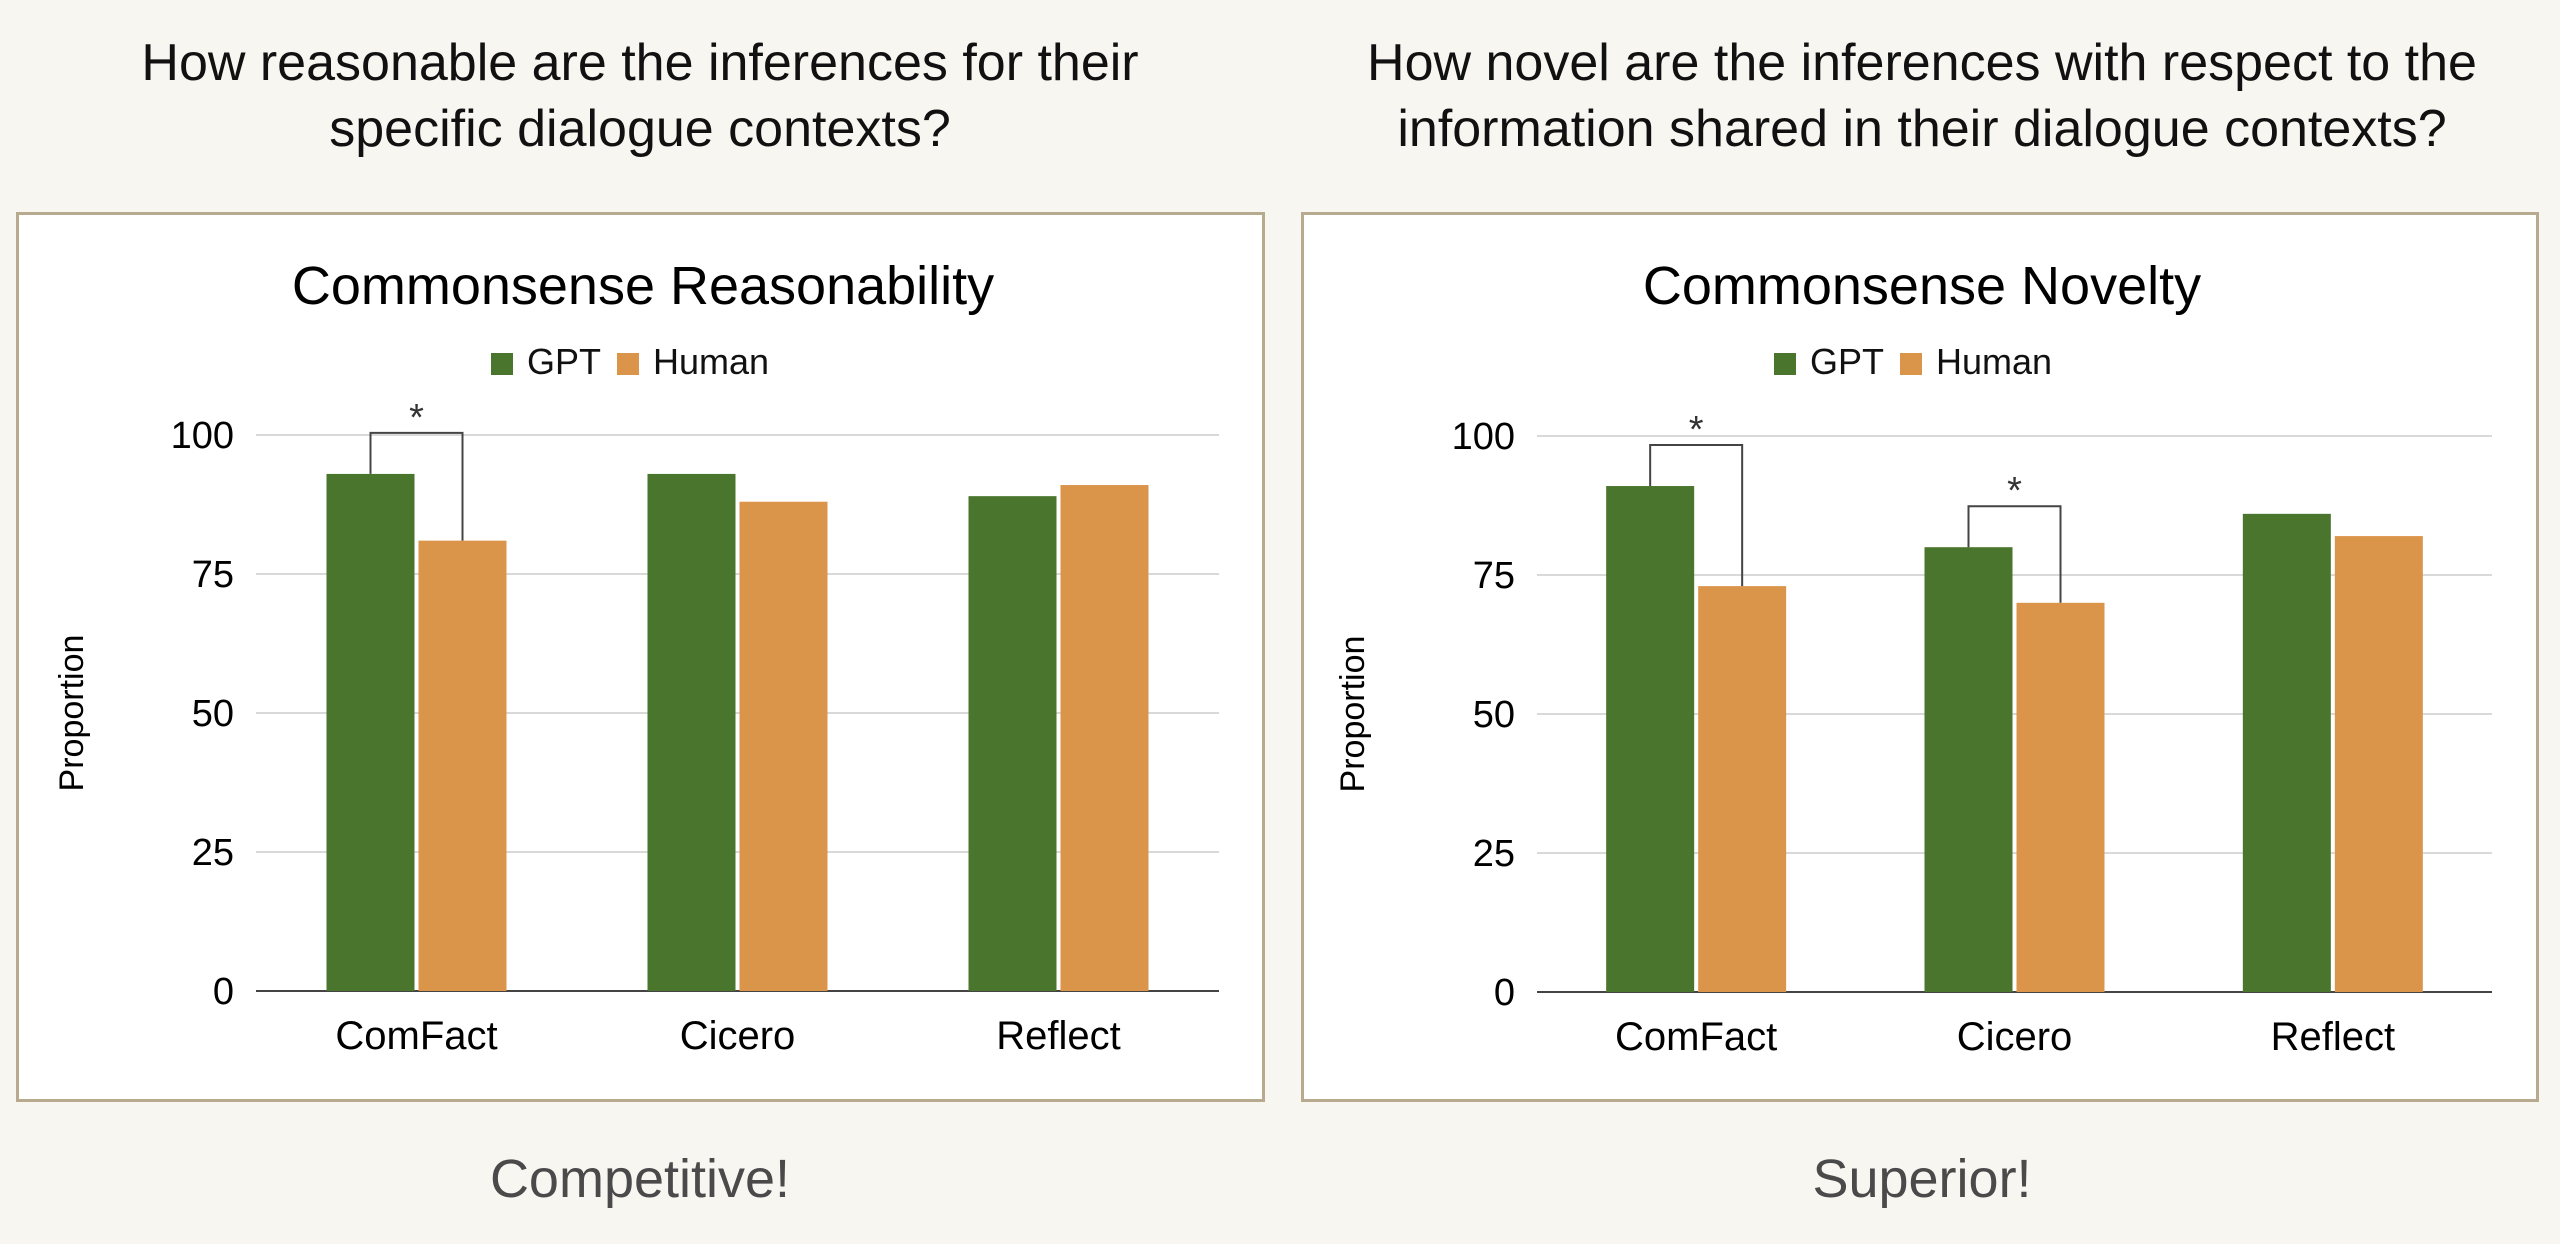 The image size is (2560, 1244). What do you see at coordinates (643, 286) in the screenshot?
I see `chart-title: Commonsense Reasonability` at bounding box center [643, 286].